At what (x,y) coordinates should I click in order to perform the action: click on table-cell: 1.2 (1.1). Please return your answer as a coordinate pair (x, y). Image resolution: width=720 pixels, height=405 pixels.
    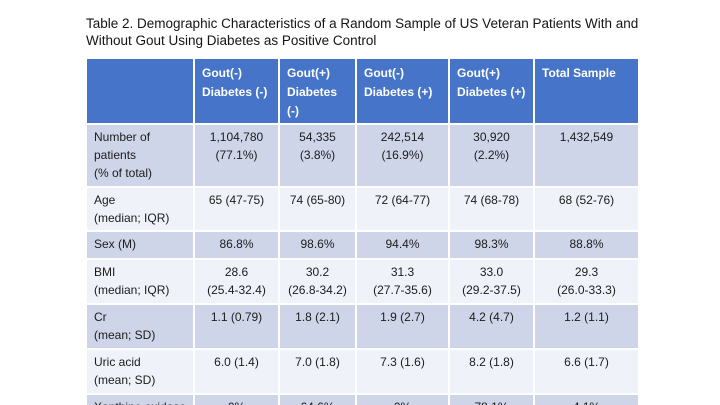
    Looking at the image, I should click on (586, 326).